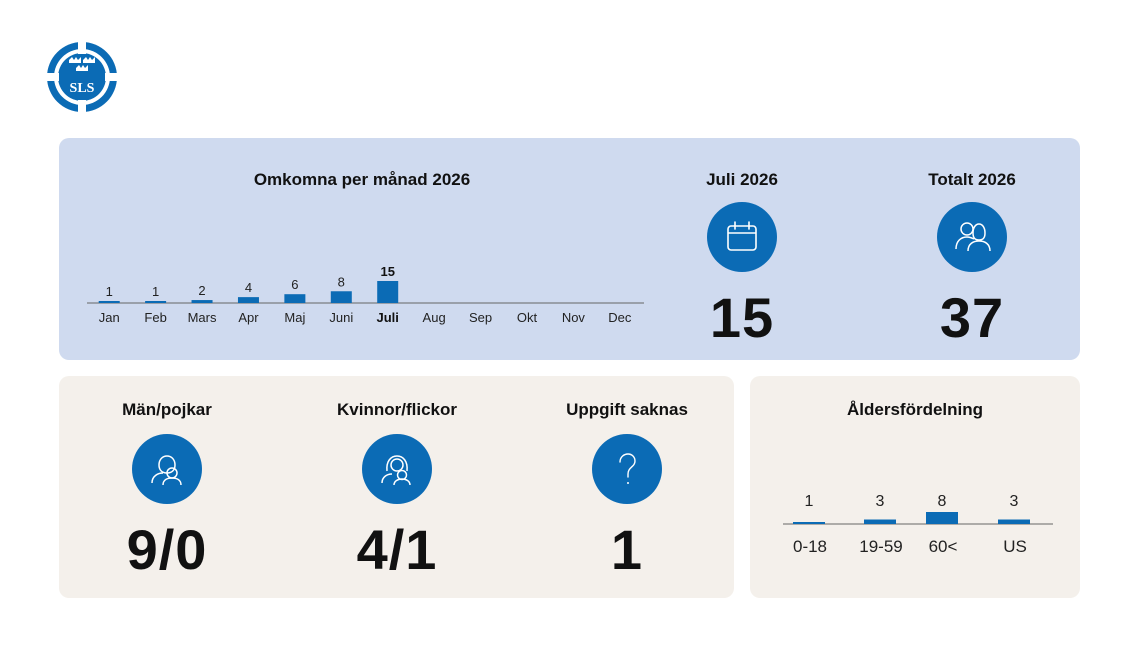 This screenshot has width=1140, height=653. I want to click on monthly-tick-label: Aug, so click(434, 317).